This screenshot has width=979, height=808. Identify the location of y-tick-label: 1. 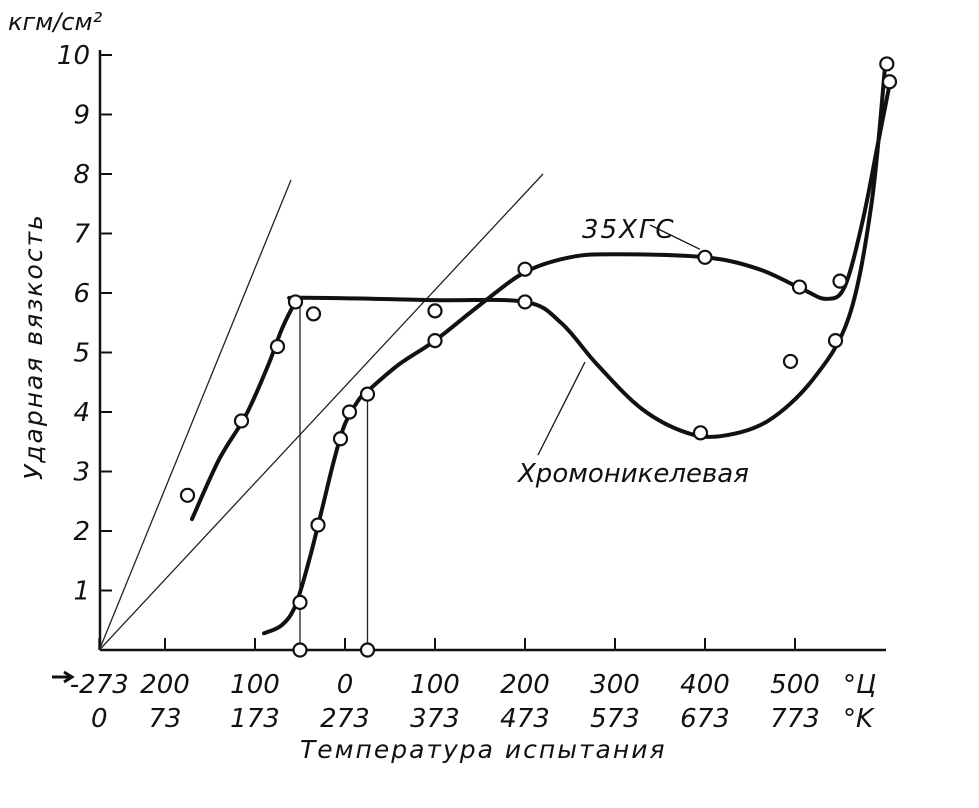
(81, 592).